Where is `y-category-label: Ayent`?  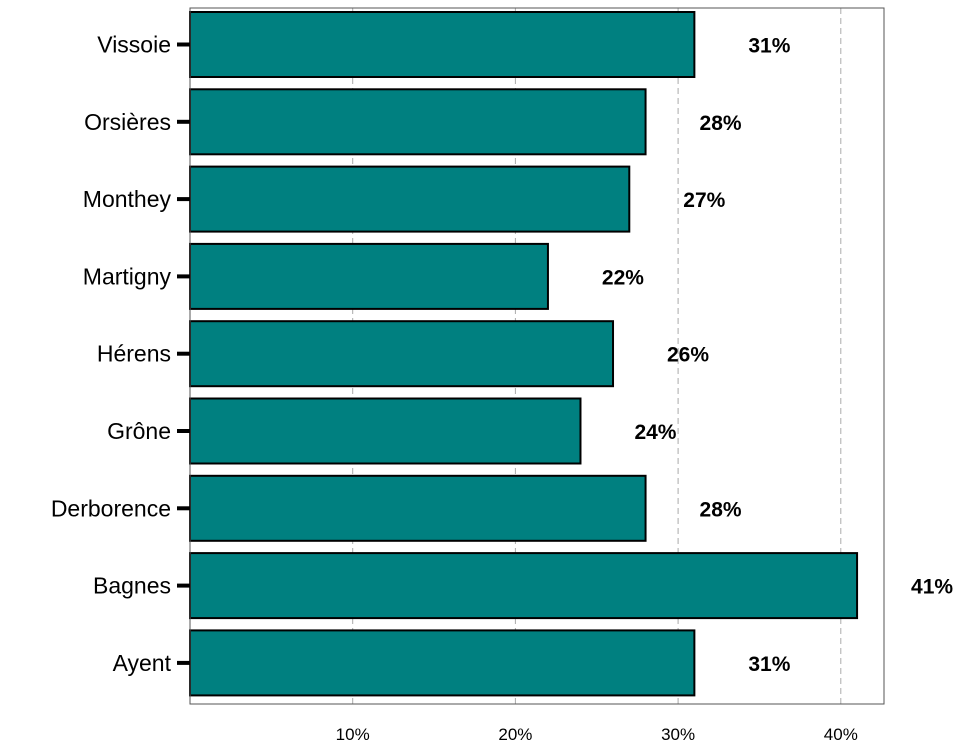 y-category-label: Ayent is located at coordinates (142, 663).